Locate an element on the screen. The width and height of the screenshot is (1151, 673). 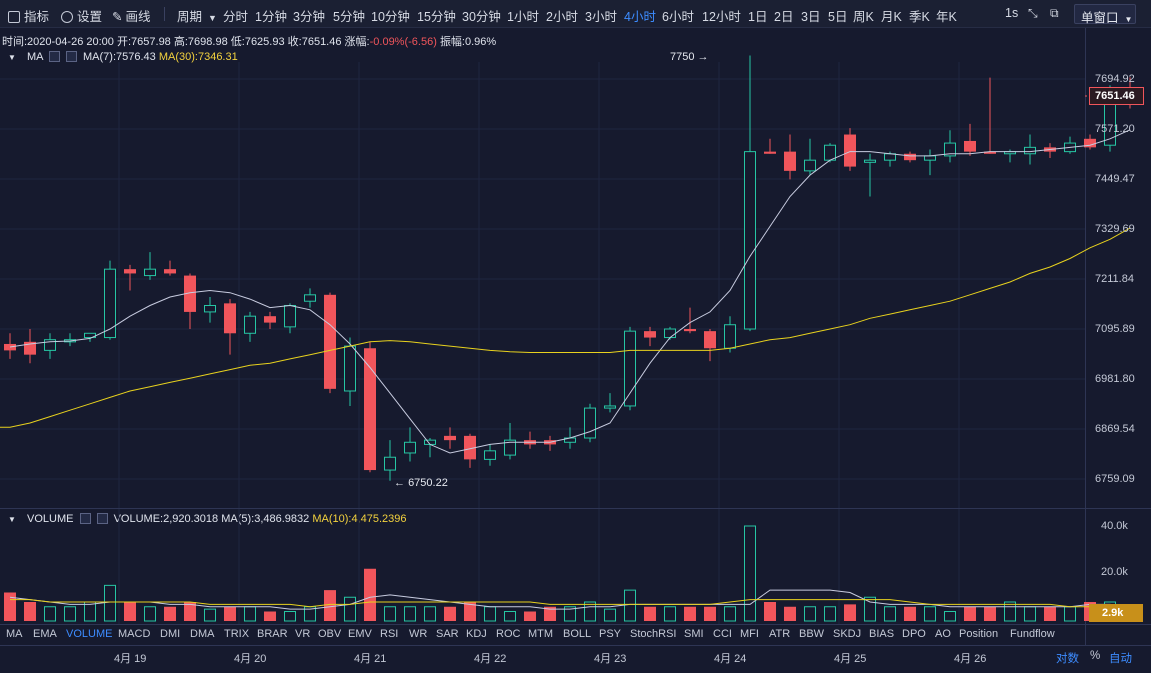
indicator-tab: EMA is located at coordinates (45, 634).